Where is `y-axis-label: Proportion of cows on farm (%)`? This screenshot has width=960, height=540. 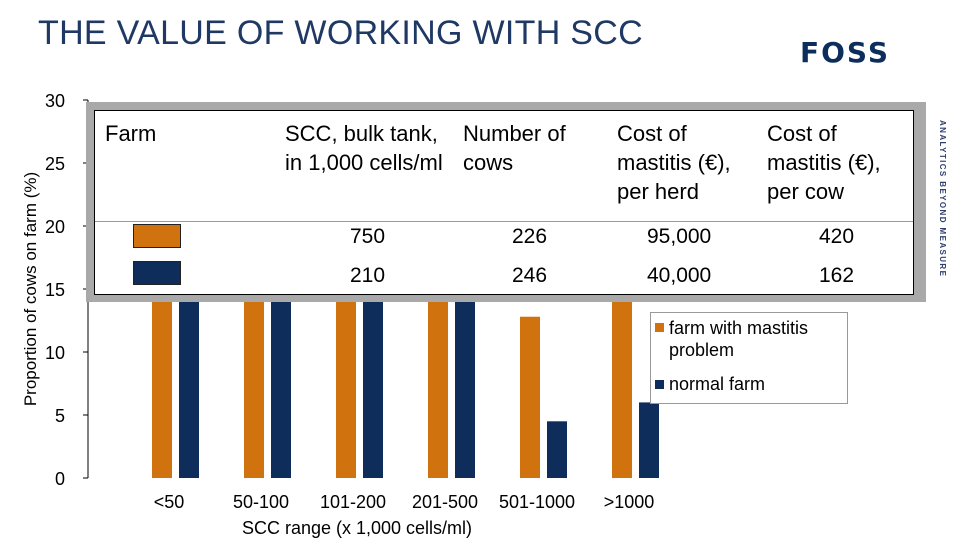 y-axis-label: Proportion of cows on farm (%) is located at coordinates (30, 289).